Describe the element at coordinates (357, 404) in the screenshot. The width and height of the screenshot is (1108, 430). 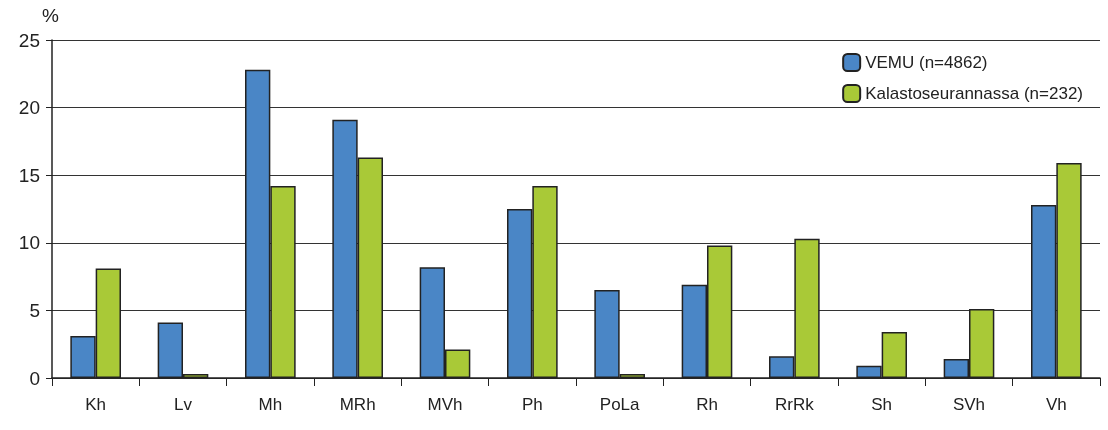
I see `x-tick-label: MRh` at that location.